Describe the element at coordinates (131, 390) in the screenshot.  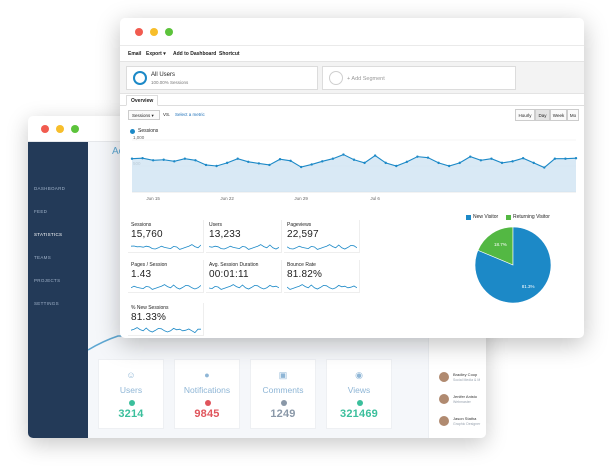
I see `stat-label: Users` at that location.